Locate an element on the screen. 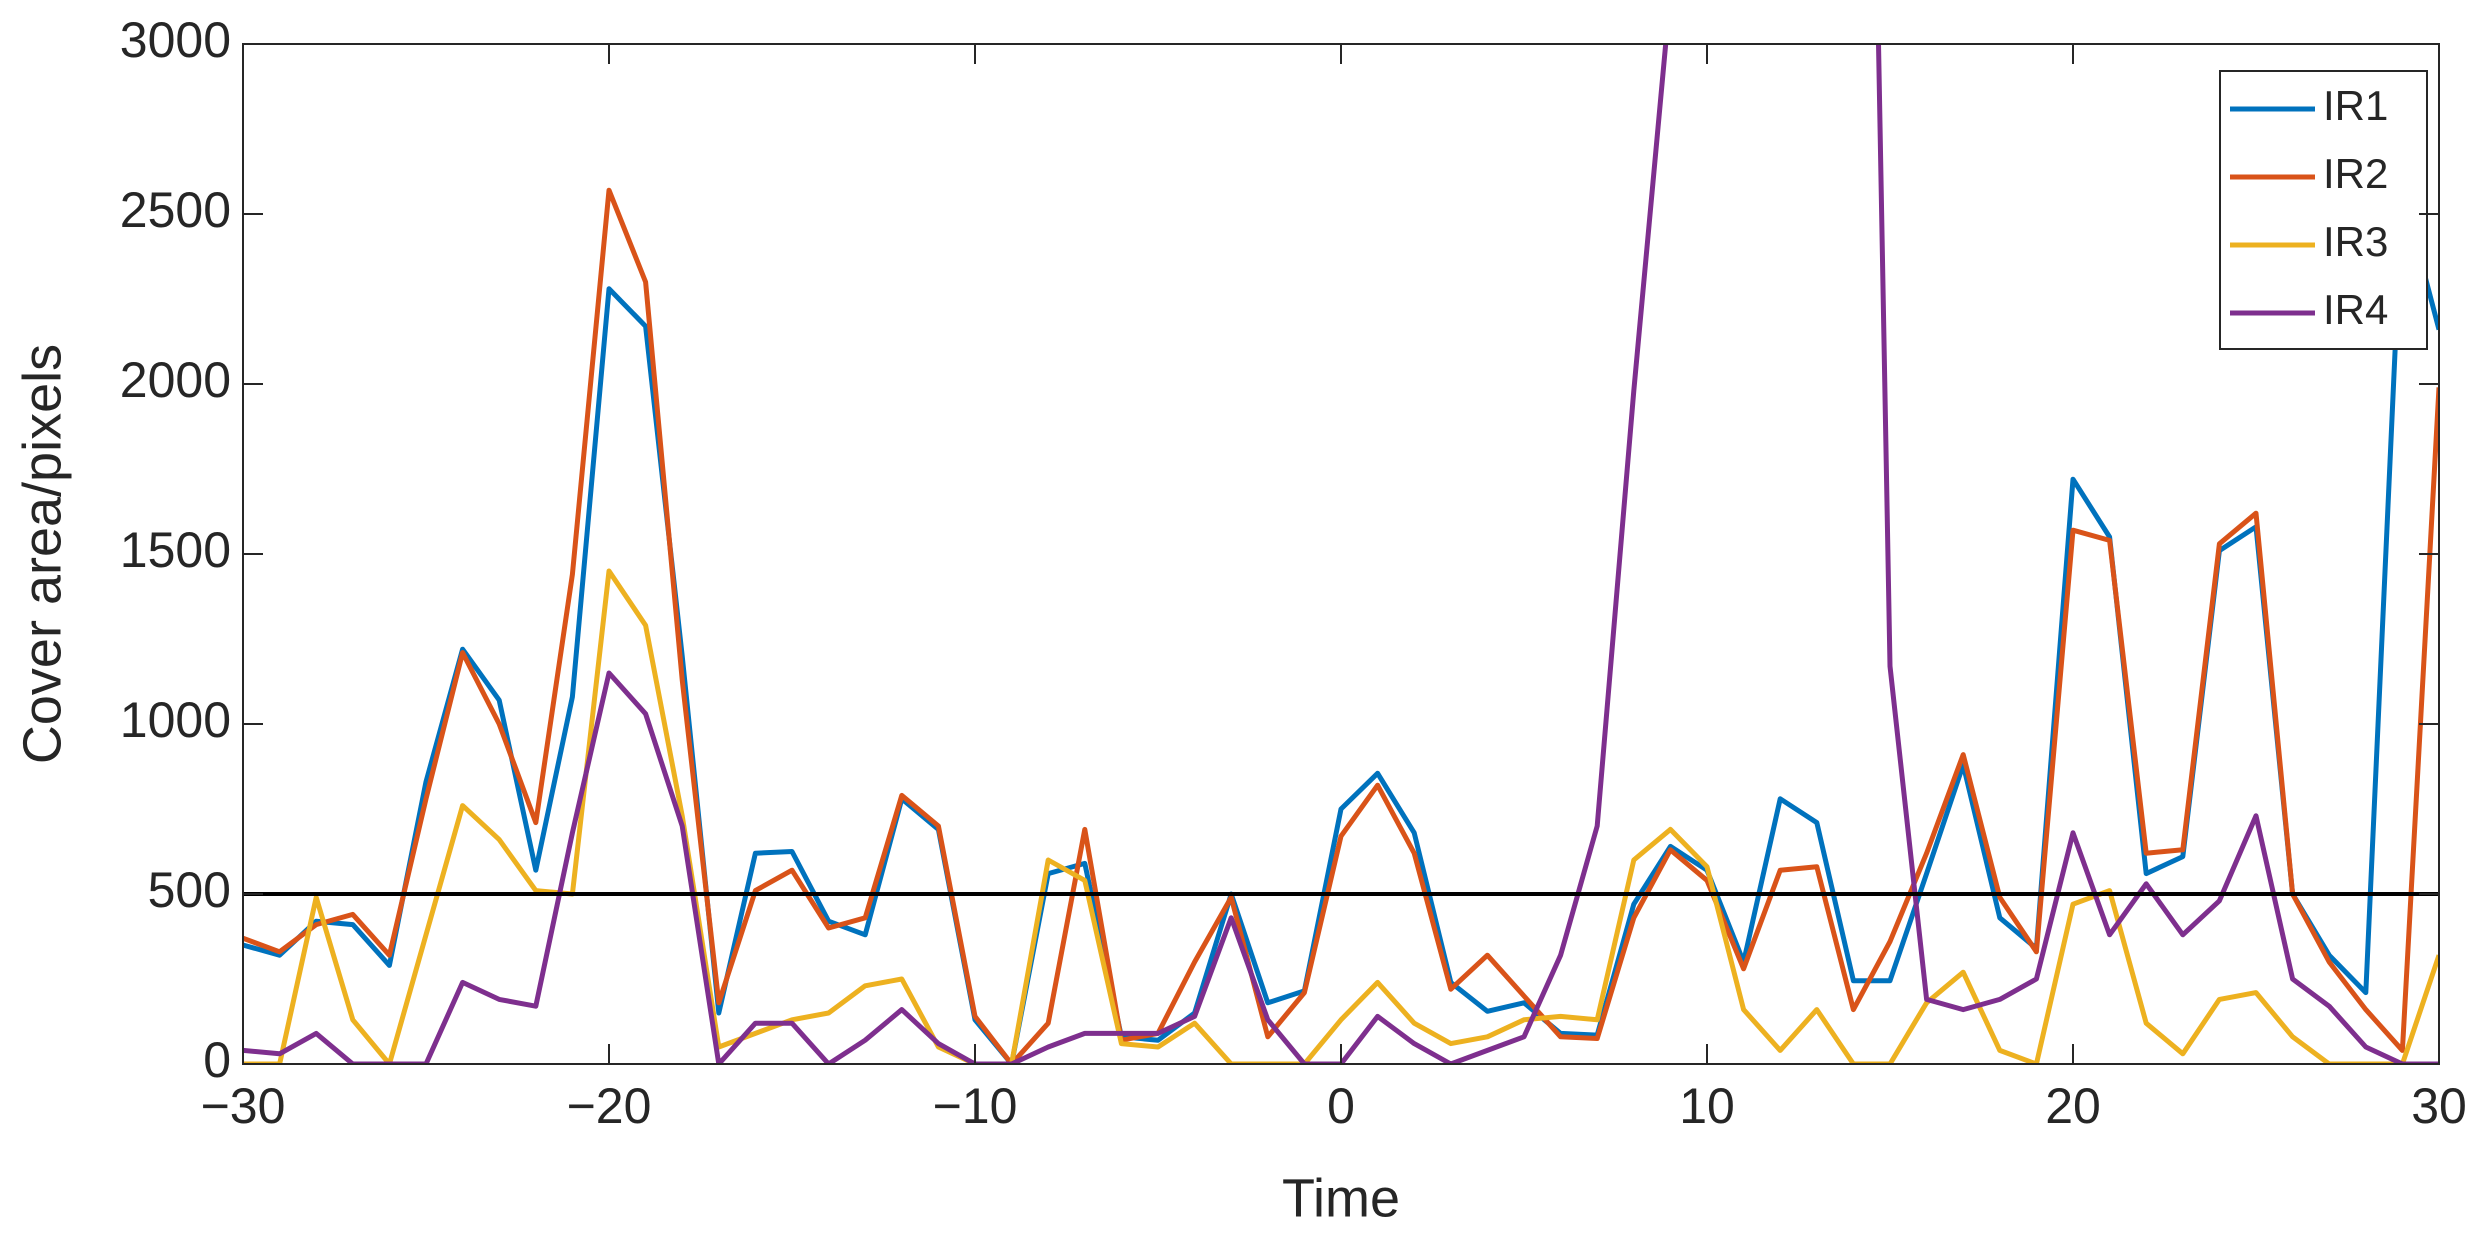 The image size is (2487, 1245). legend: IR1 IR2 IR3 IR4 is located at coordinates (2323, 210).